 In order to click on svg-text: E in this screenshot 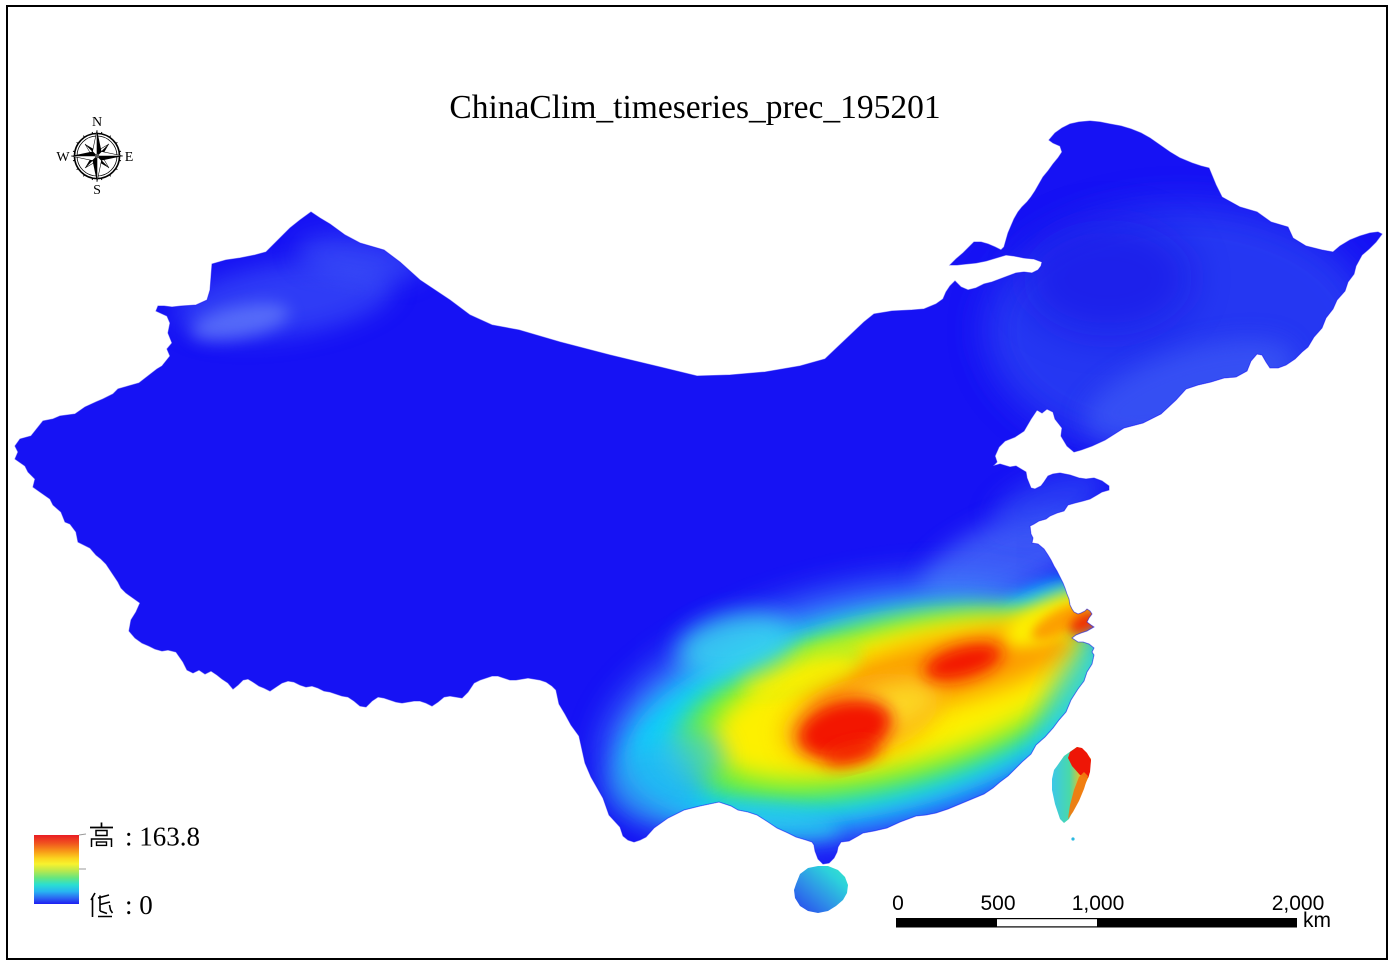, I will do `click(129, 157)`.